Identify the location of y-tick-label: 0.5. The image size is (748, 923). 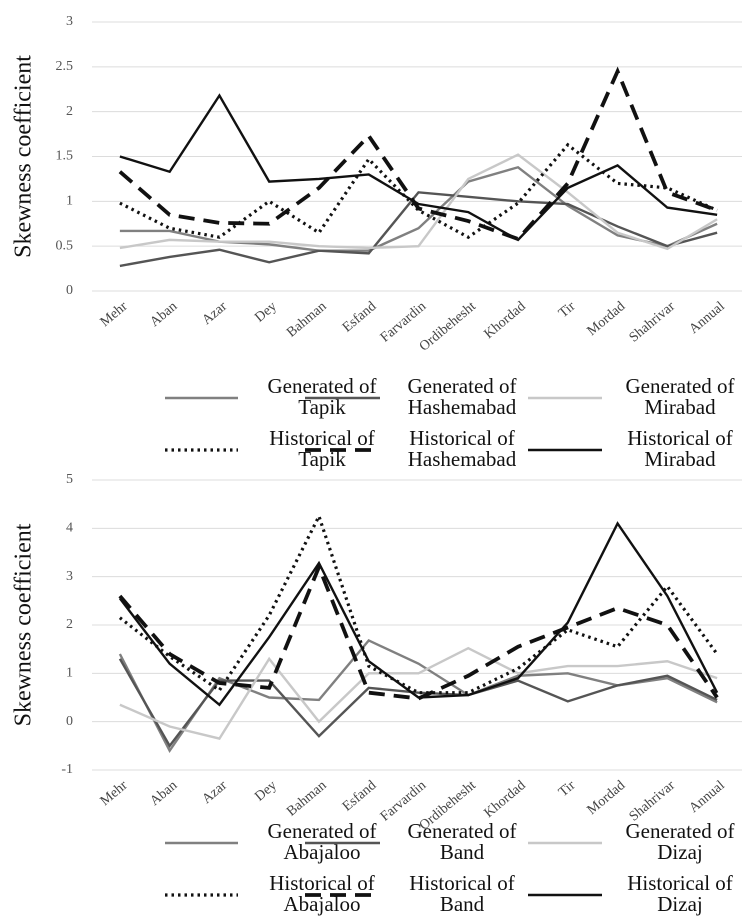
(65, 245).